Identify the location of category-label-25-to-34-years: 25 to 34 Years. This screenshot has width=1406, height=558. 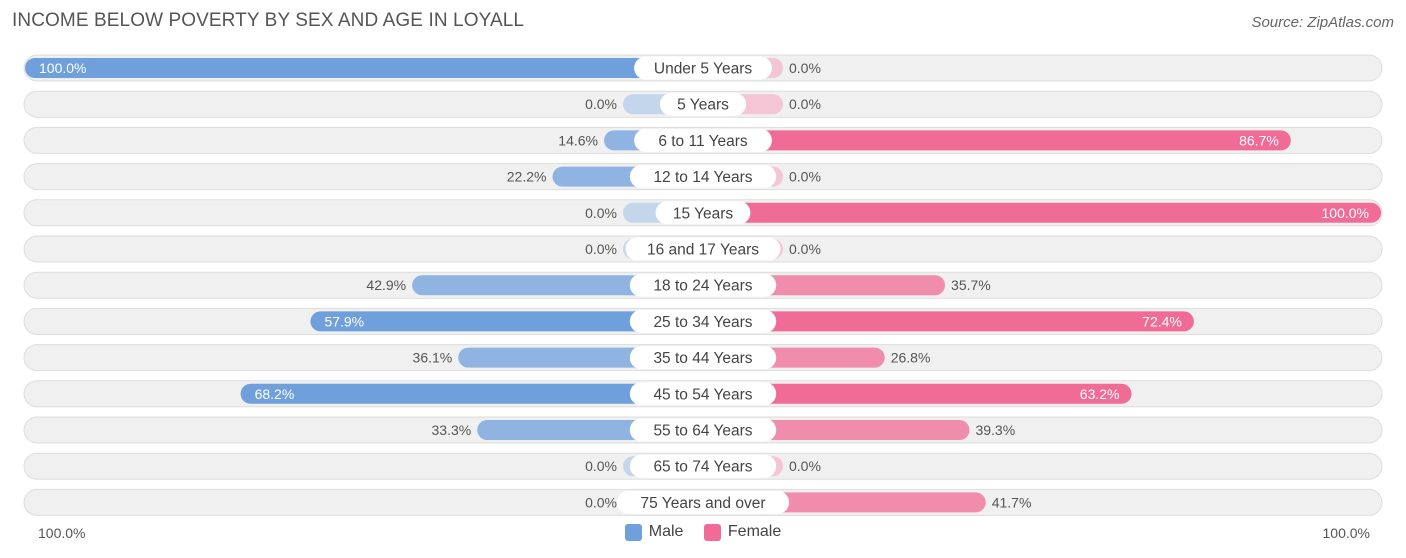
(702, 322).